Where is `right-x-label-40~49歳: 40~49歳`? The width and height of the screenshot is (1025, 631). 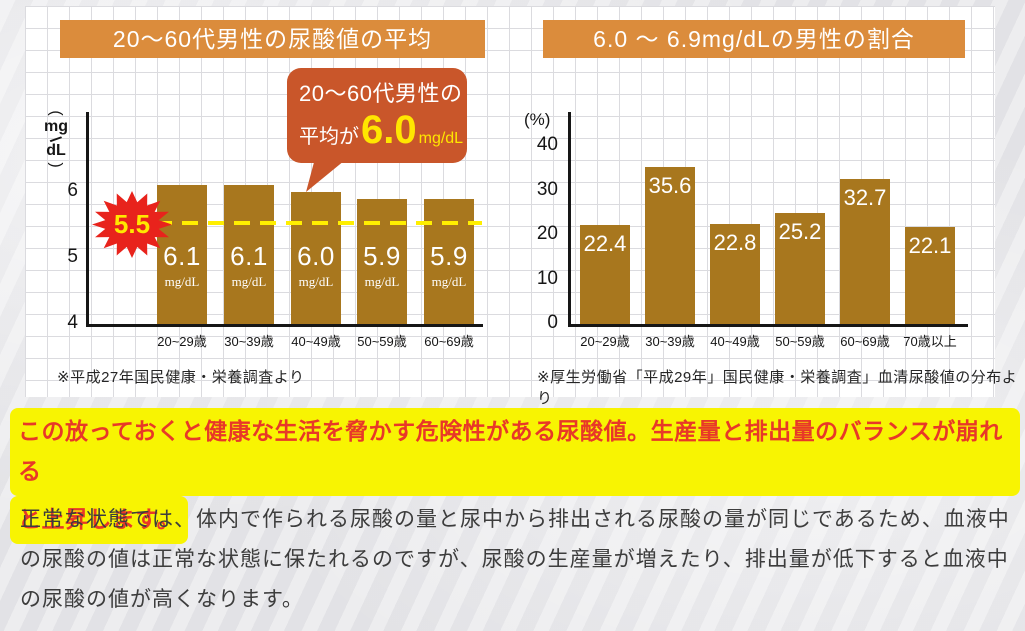
right-x-label-40~49歳: 40~49歳 is located at coordinates (735, 341).